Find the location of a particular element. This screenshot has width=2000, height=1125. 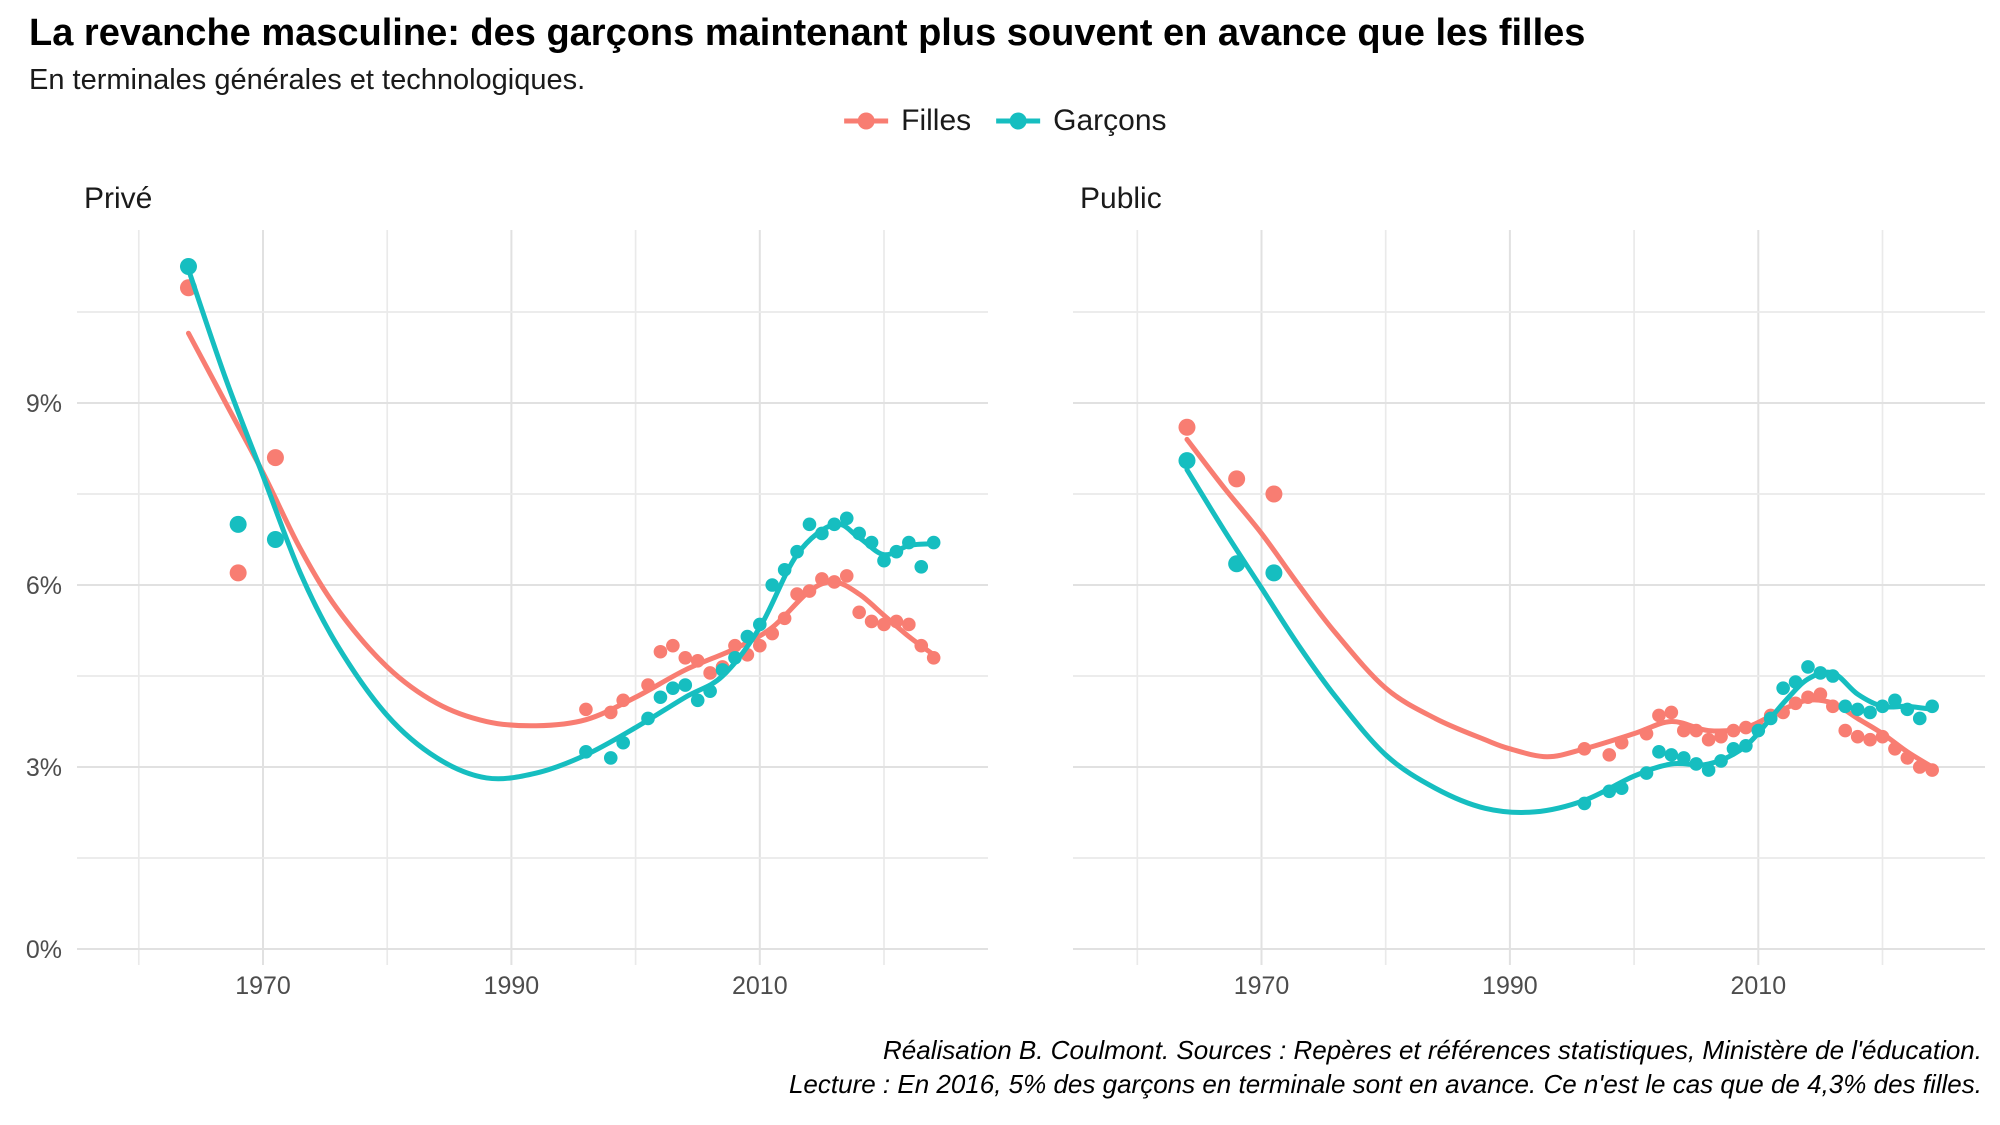

legend-label-garcons: Garçons is located at coordinates (1110, 120).